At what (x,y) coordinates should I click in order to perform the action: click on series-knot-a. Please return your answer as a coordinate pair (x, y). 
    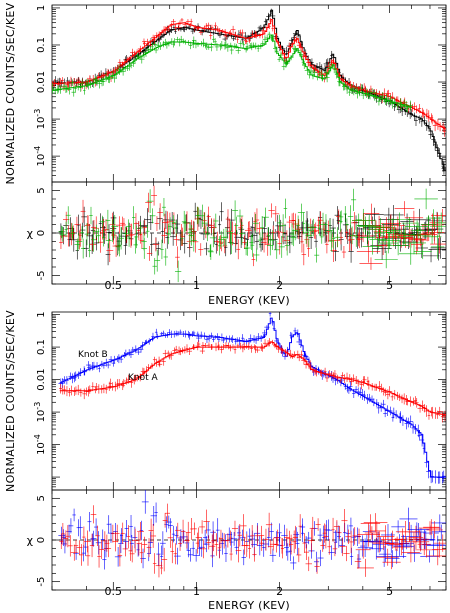
    Looking at the image, I should click on (252, 380).